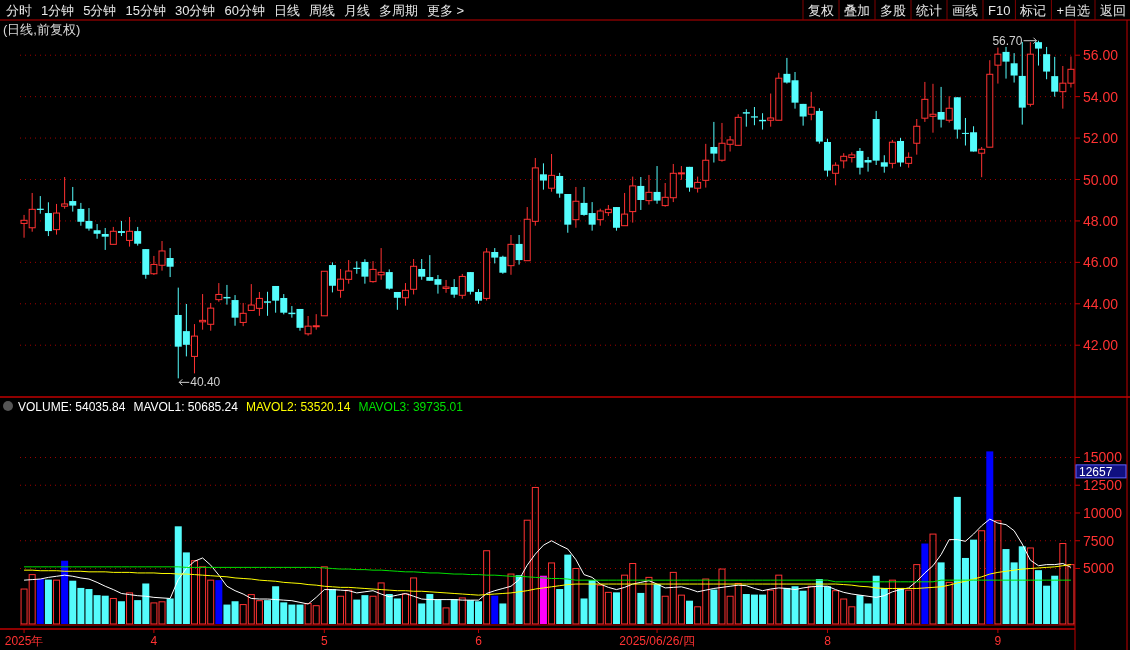 This screenshot has height=650, width=1130. I want to click on text: 月线, so click(356, 10).